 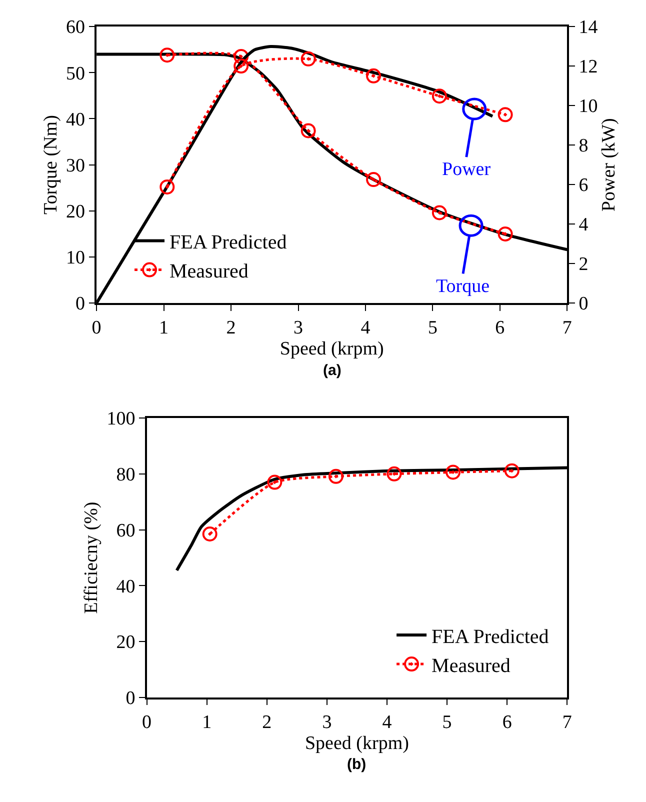 I want to click on y-tick-label: 10, so click(x=76, y=258).